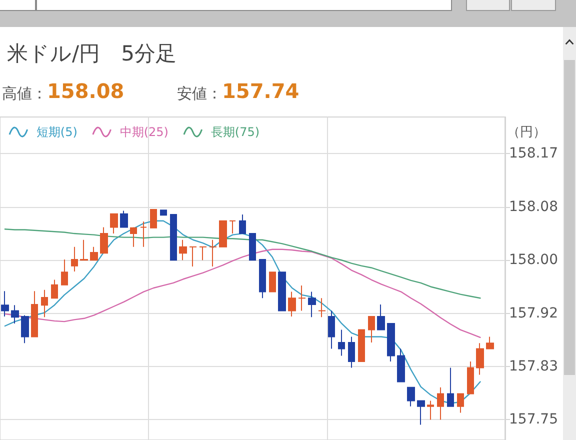 The width and height of the screenshot is (576, 440). I want to click on y-tick-label: 157.92, so click(533, 313).